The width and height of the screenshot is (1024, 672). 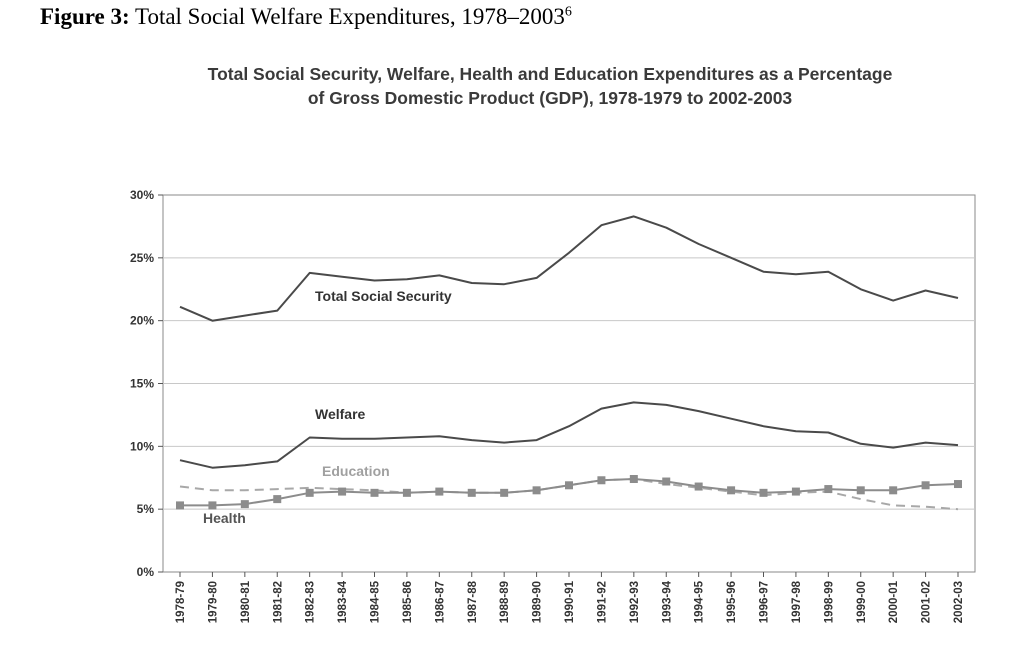 I want to click on x-tick-label: 1981-82, so click(x=278, y=602).